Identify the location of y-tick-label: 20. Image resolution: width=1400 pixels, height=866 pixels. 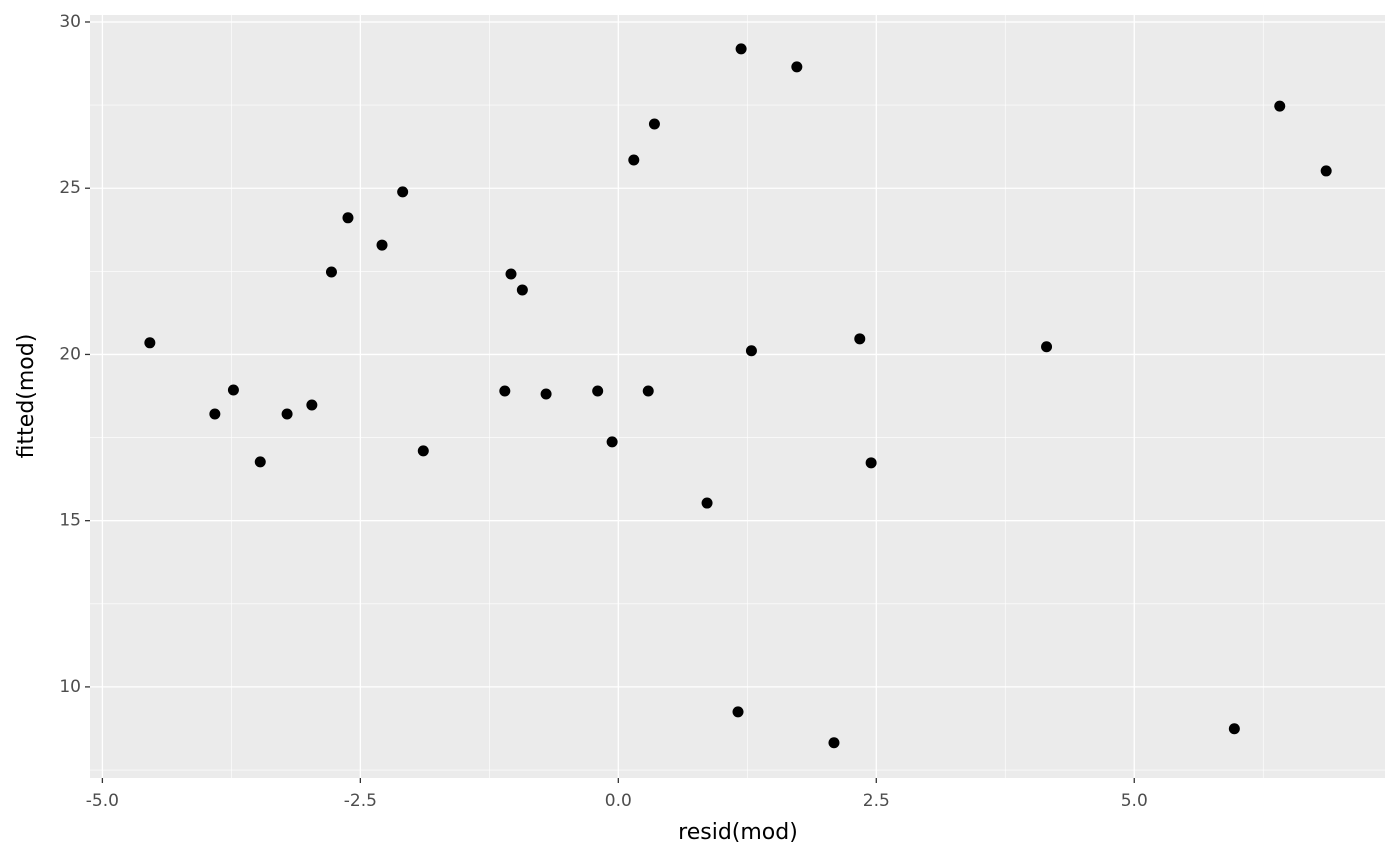
(70, 354).